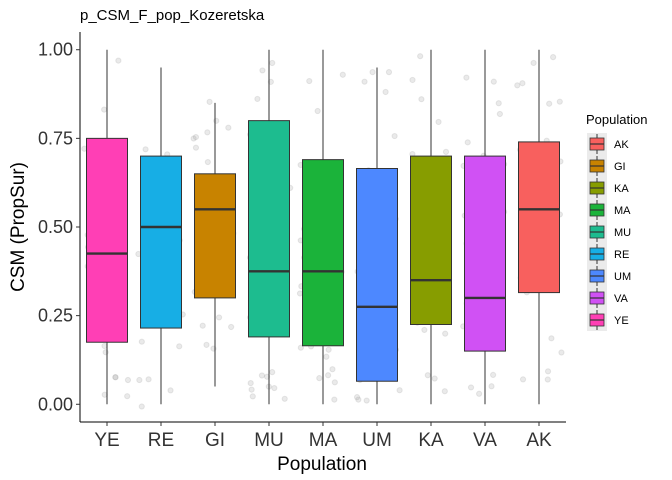 The image size is (672, 480). Describe the element at coordinates (172, 15) in the screenshot. I see `chart-title: p_CSM_F_pop_Kozeretska` at that location.